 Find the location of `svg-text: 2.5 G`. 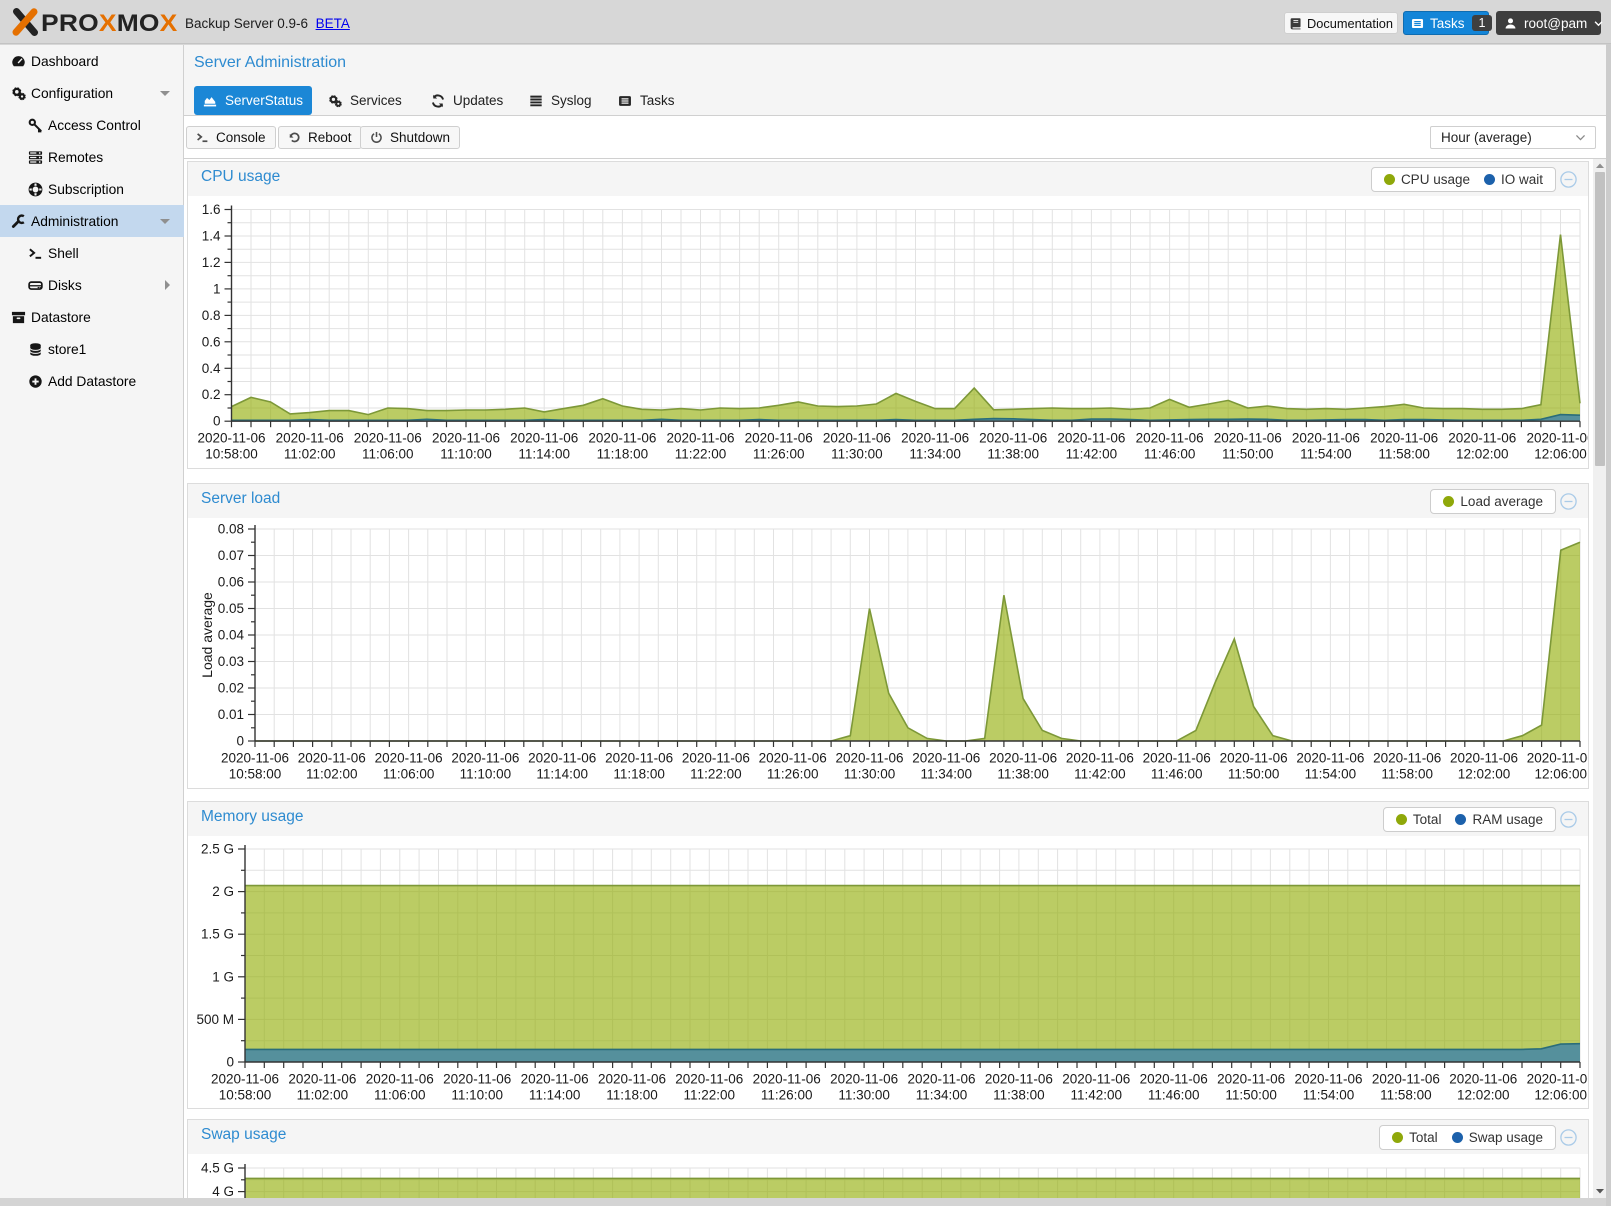

svg-text: 2.5 G is located at coordinates (217, 849).